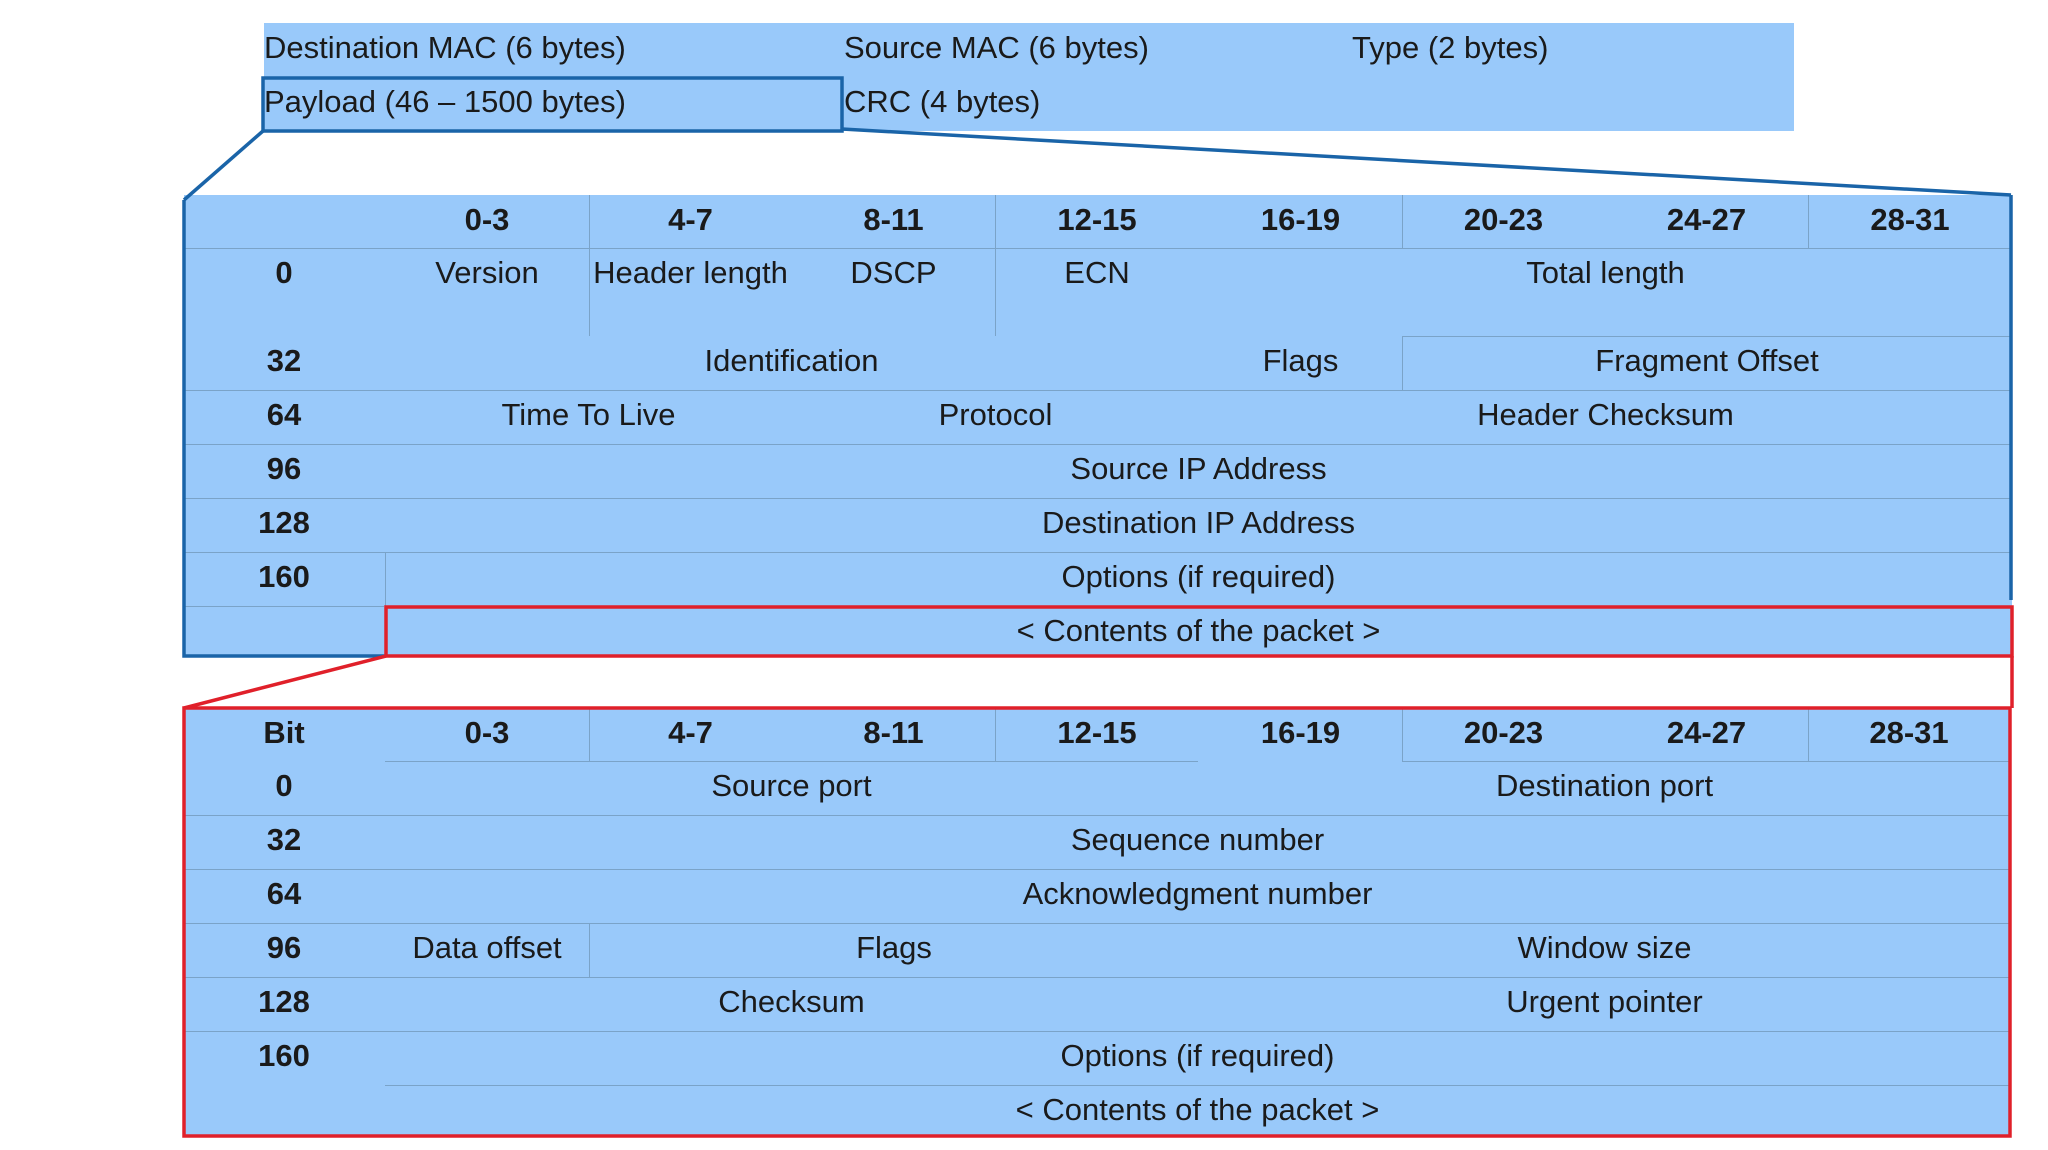 This screenshot has height=1150, width=2048. I want to click on ip-block-outline, so click(283, 429).